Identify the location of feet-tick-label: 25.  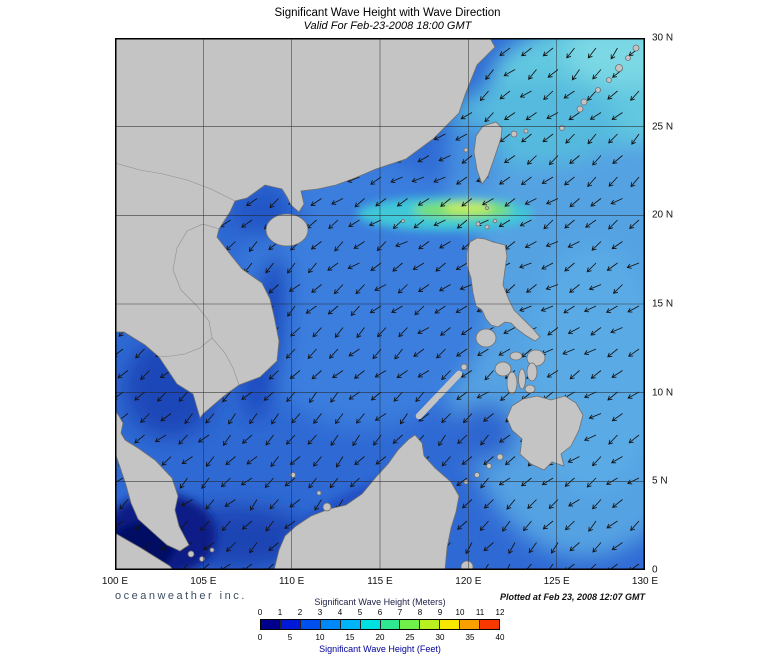
(410, 637).